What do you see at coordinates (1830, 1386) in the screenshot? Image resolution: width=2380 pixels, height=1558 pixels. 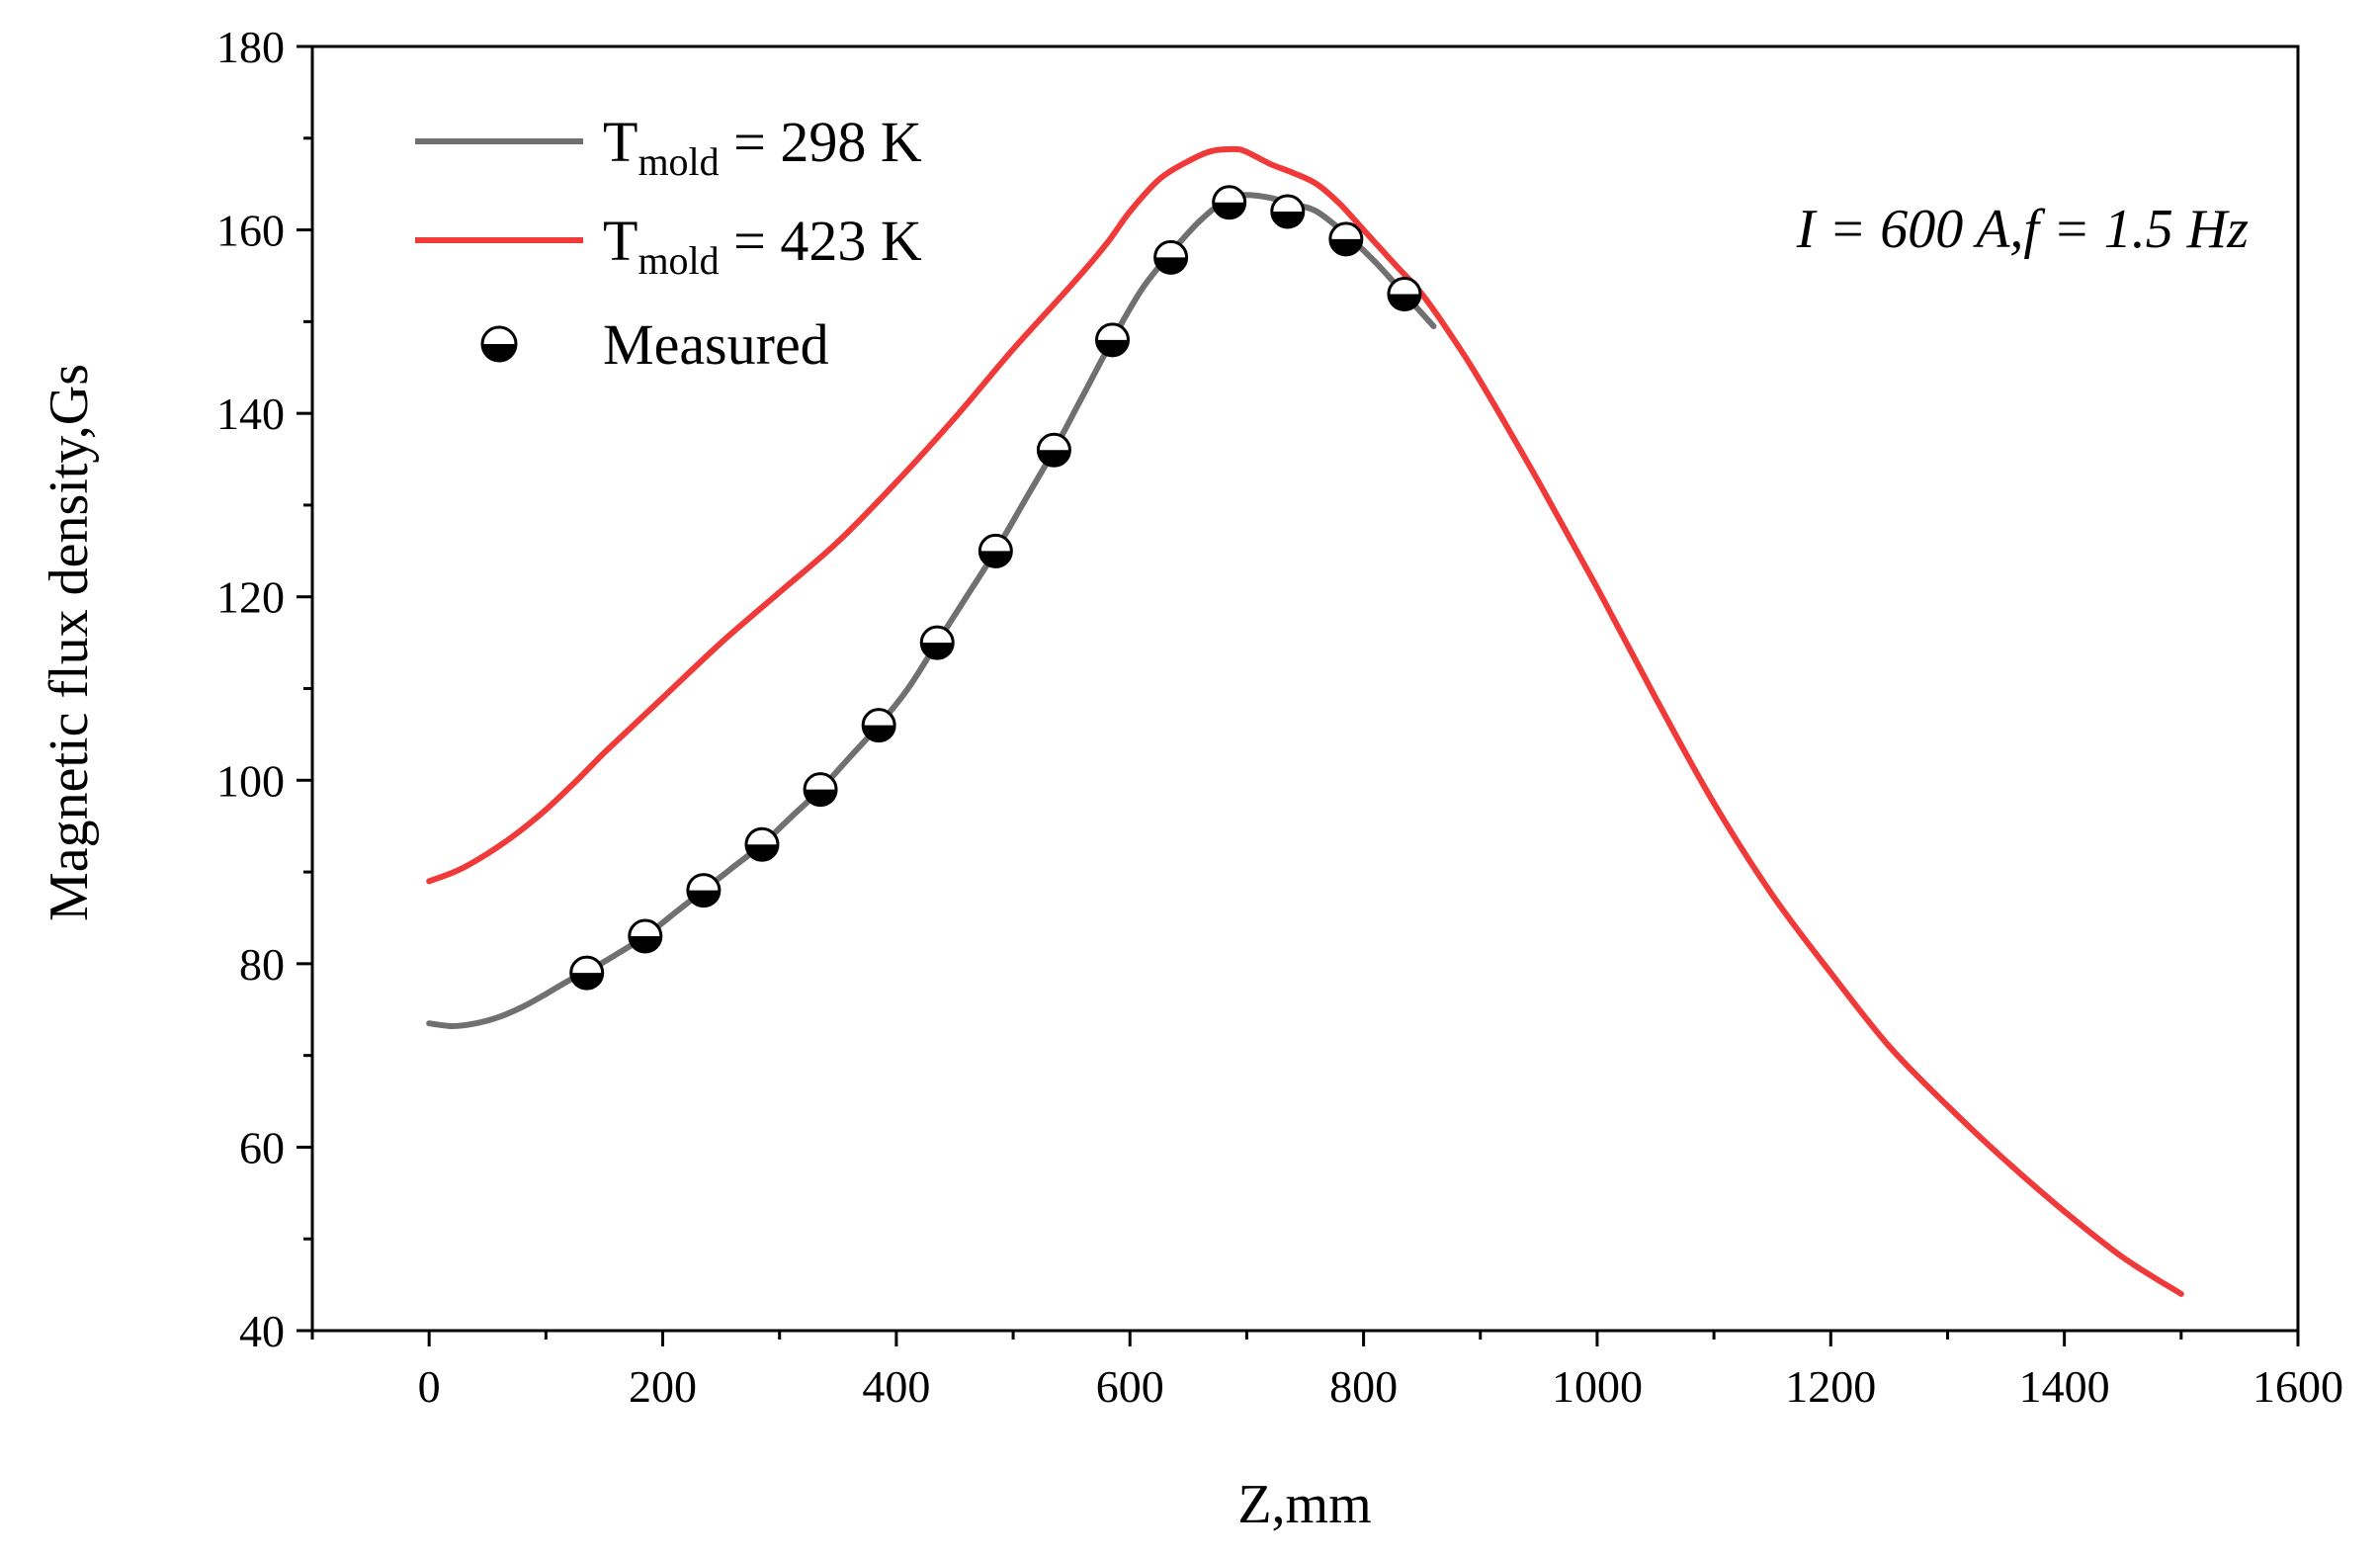 I see `x-tick-label: 1200` at bounding box center [1830, 1386].